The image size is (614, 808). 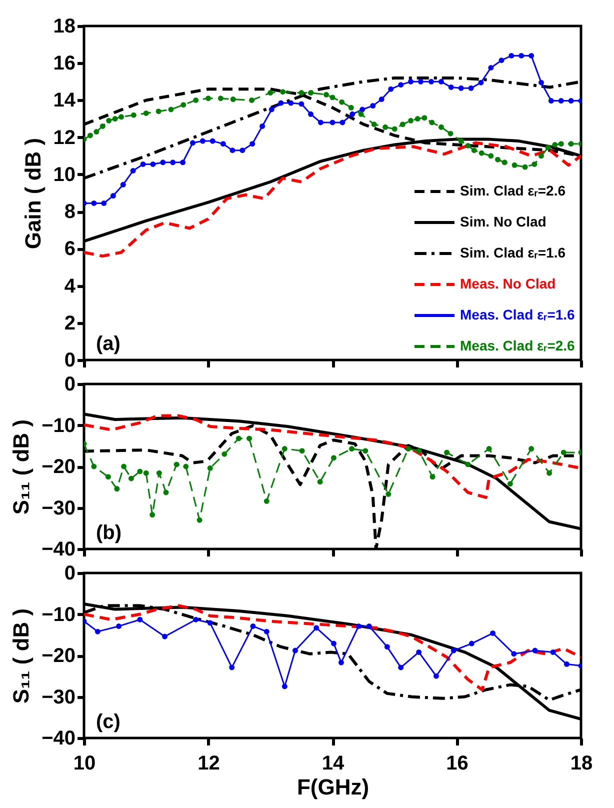 What do you see at coordinates (513, 252) in the screenshot?
I see `legend-label: Sim. Clad εᵣ=1.6` at bounding box center [513, 252].